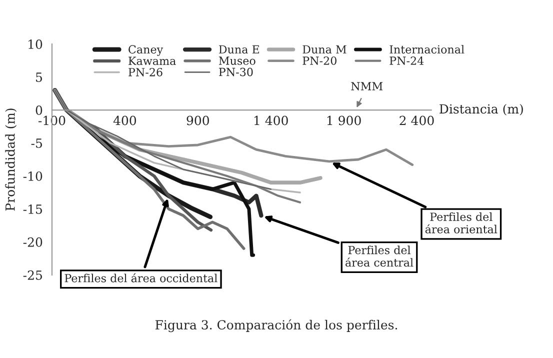 This screenshot has height=358, width=553. I want to click on x-tick-label: 1 900, so click(344, 121).